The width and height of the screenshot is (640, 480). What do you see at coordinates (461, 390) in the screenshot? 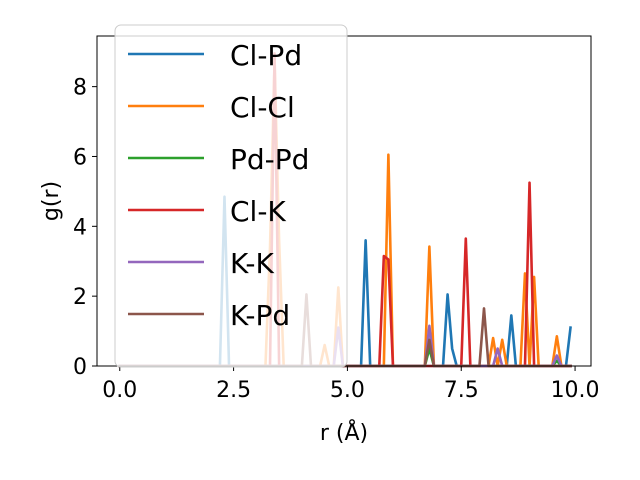
I see `x-tick-label: 7.5` at bounding box center [461, 390].